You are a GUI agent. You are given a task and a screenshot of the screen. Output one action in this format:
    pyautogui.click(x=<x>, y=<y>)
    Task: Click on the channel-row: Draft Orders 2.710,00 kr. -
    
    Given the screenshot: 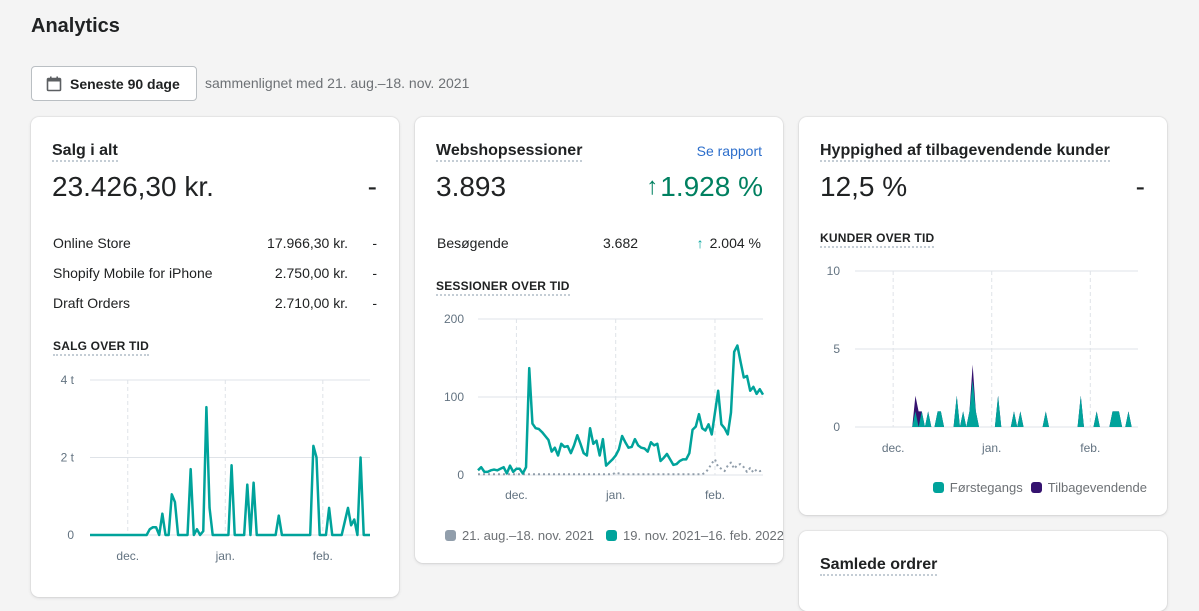 What is the action you would take?
    pyautogui.click(x=215, y=304)
    